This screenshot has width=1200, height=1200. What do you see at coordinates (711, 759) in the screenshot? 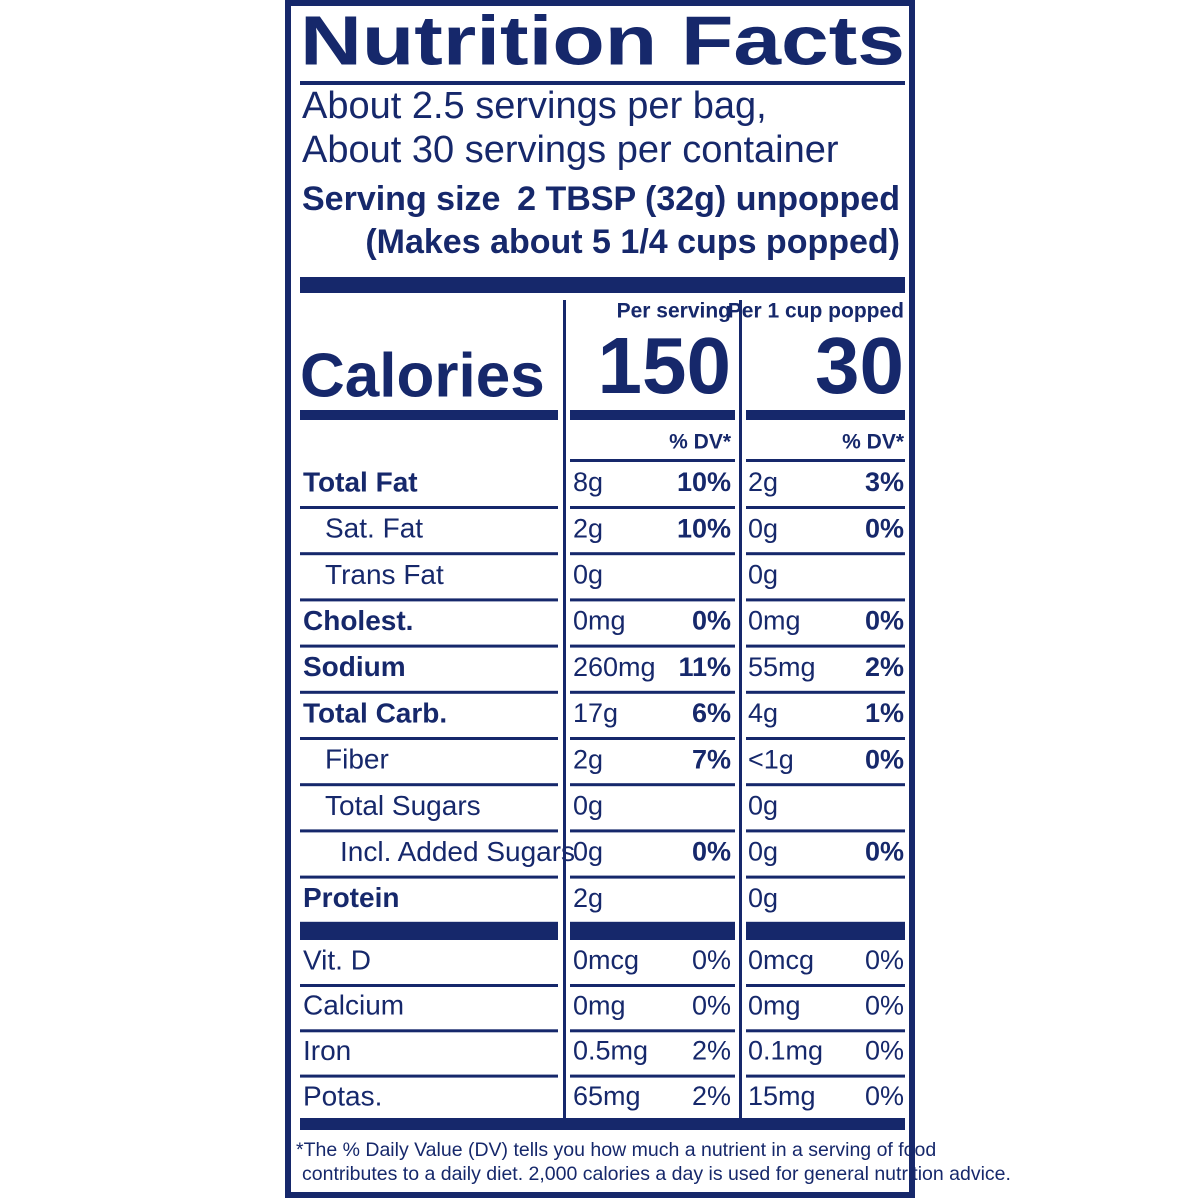
I see `daily-value: 7%` at bounding box center [711, 759].